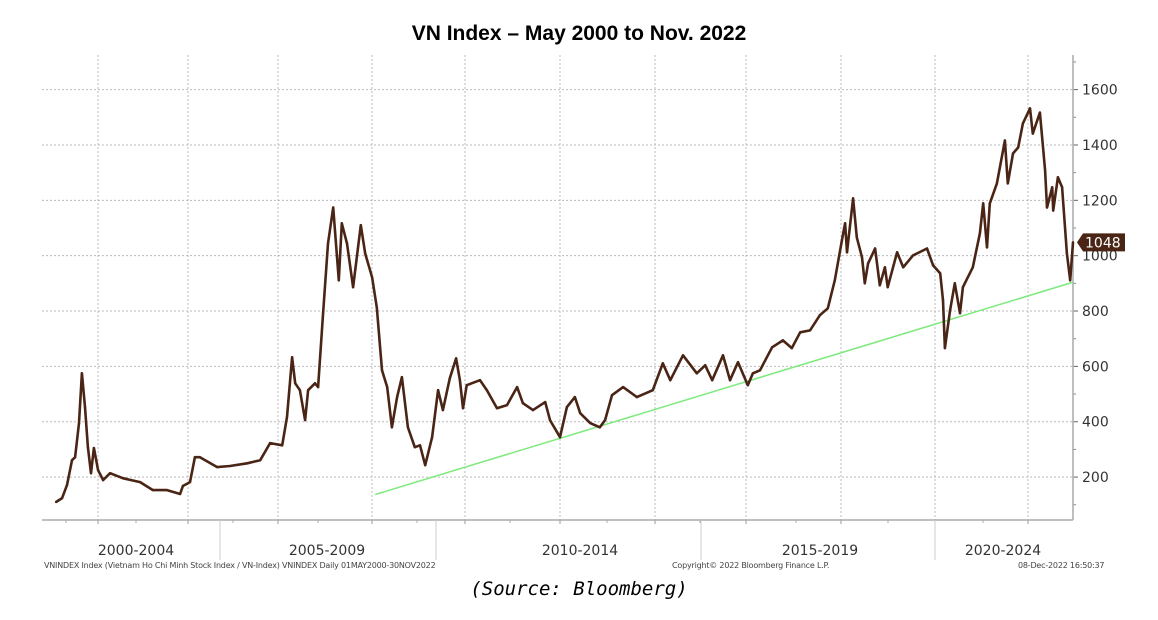  What do you see at coordinates (579, 33) in the screenshot?
I see `chart-title: VN Index – May 2000 to Nov. 2022` at bounding box center [579, 33].